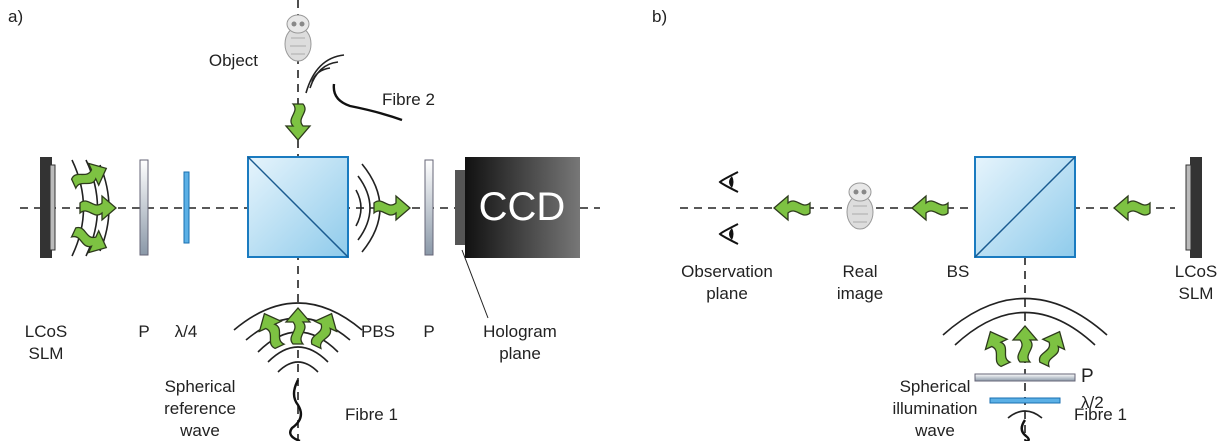 The image size is (1226, 441). What do you see at coordinates (378, 331) in the screenshot?
I see `label: PBS` at bounding box center [378, 331].